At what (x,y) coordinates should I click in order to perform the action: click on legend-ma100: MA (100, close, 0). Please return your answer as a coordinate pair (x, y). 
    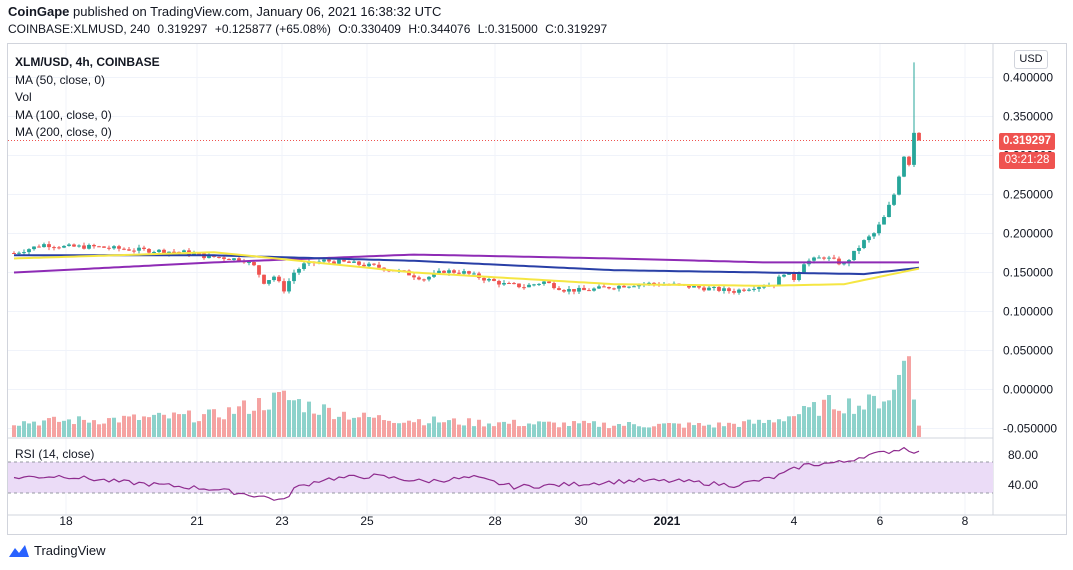
    Looking at the image, I should click on (63, 114).